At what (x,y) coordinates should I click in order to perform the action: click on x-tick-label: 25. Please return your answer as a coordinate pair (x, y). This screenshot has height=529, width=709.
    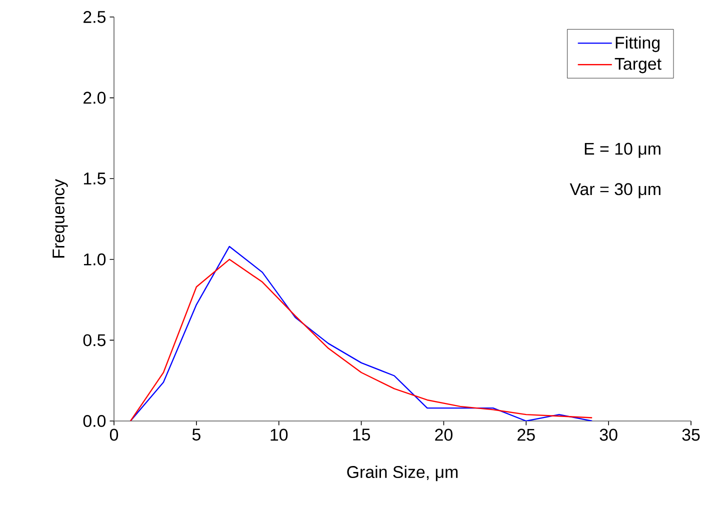
    Looking at the image, I should click on (526, 434).